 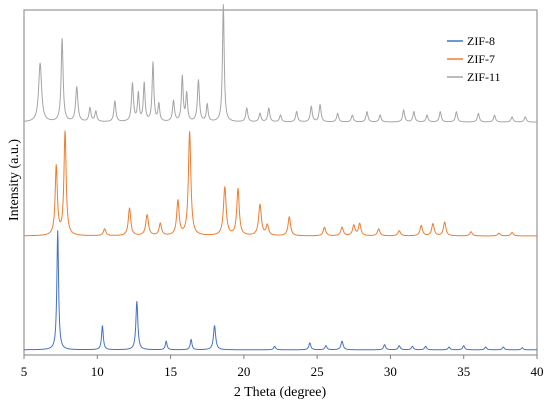 I want to click on x-tick-label: 20, so click(x=243, y=371).